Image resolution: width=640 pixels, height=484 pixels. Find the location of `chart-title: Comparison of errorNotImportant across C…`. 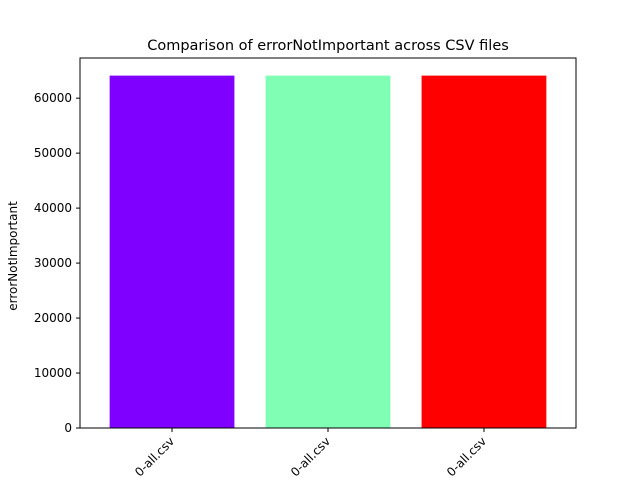

chart-title: Comparison of errorNotImportant across C… is located at coordinates (328, 46).